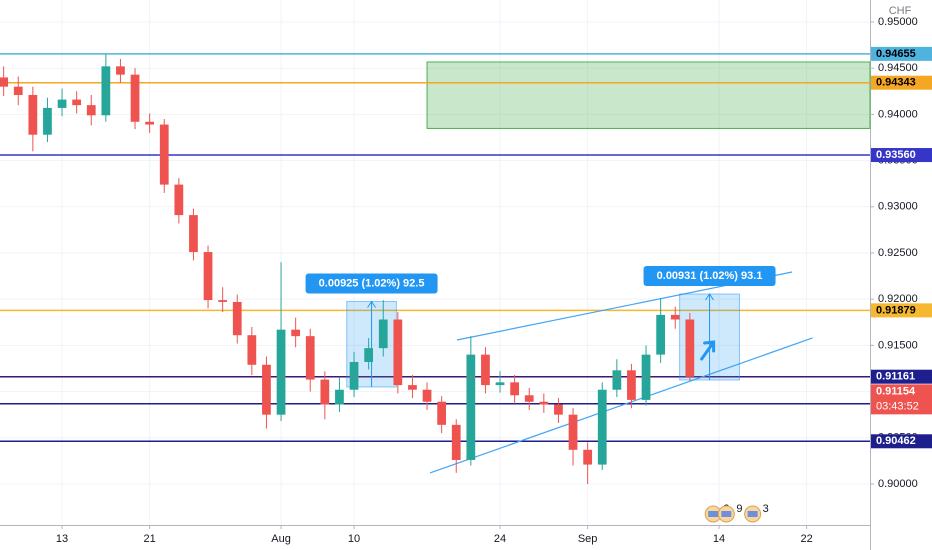  Describe the element at coordinates (896, 391) in the screenshot. I see `current-price-label: 0.91154` at that location.